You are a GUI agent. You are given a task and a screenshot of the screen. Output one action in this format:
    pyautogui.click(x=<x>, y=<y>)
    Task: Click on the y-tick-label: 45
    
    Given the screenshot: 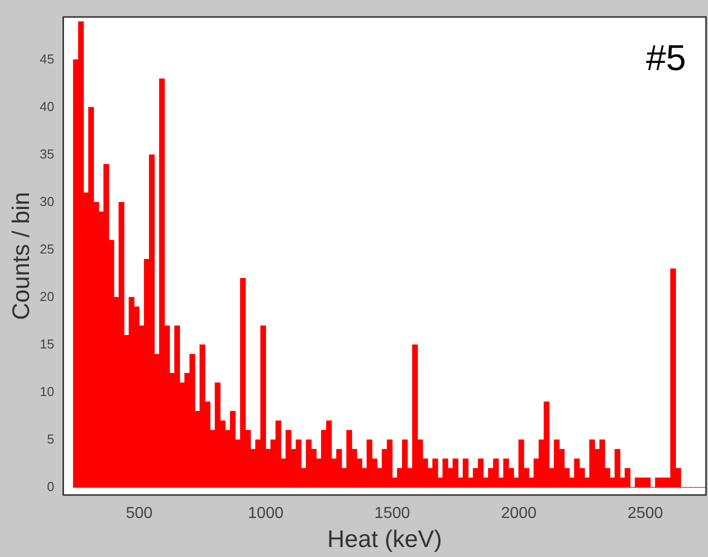 What is the action you would take?
    pyautogui.click(x=47, y=58)
    